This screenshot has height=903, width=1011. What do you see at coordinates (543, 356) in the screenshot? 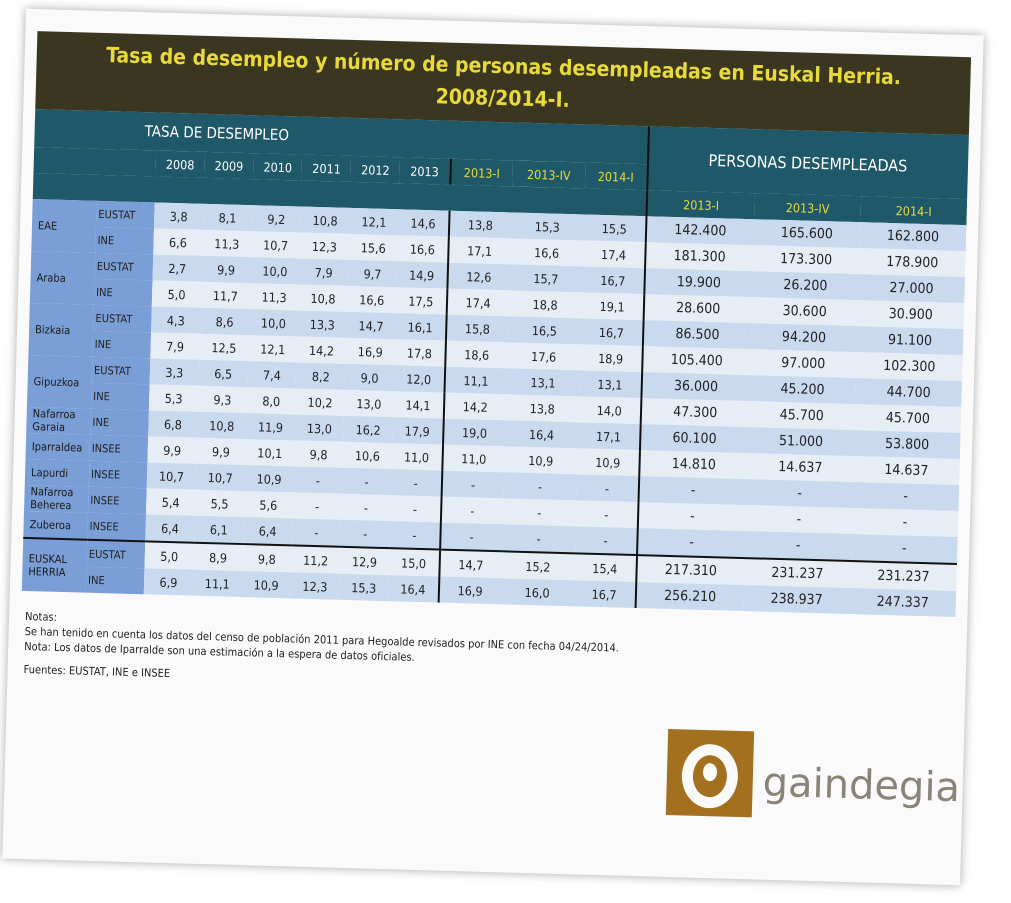
I see `rate-cell: 17,6` at bounding box center [543, 356].